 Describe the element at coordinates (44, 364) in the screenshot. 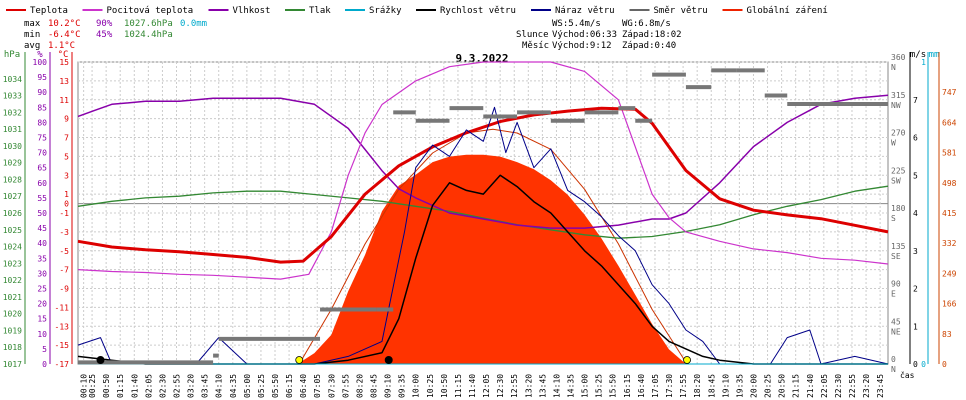

I see `humidity-axis-tick-0: 0` at that location.